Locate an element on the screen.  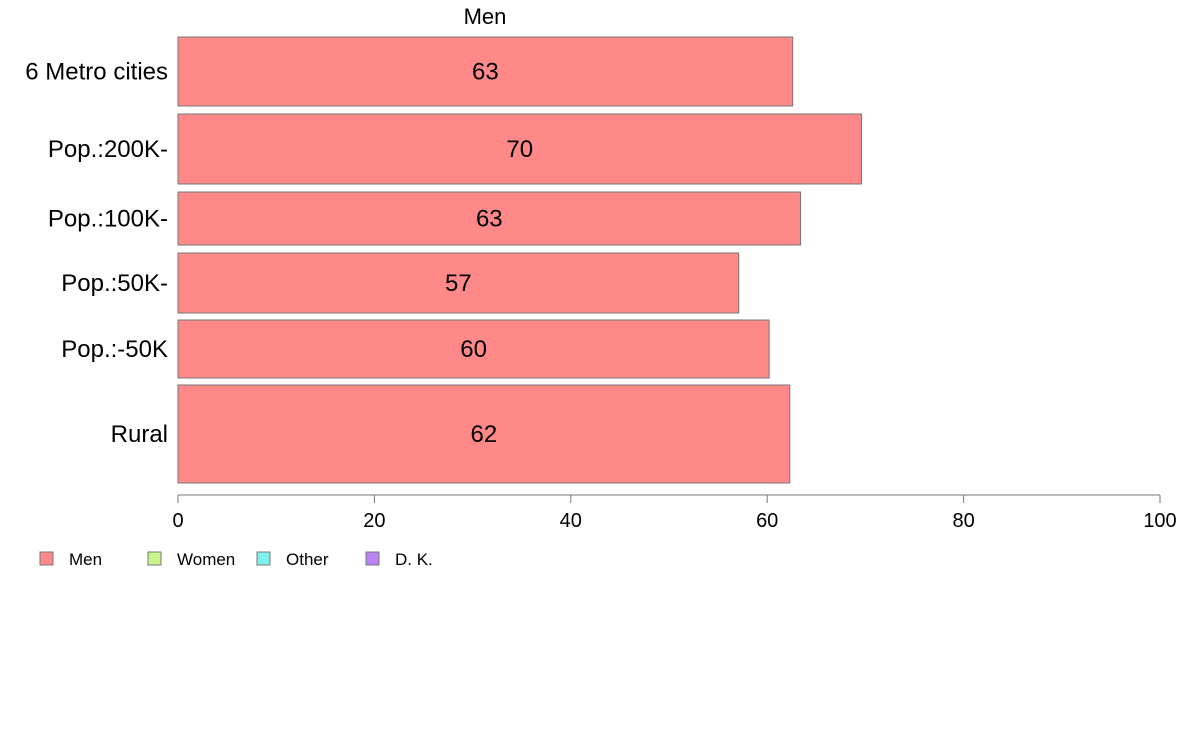
legend-label-2: Other is located at coordinates (307, 559).